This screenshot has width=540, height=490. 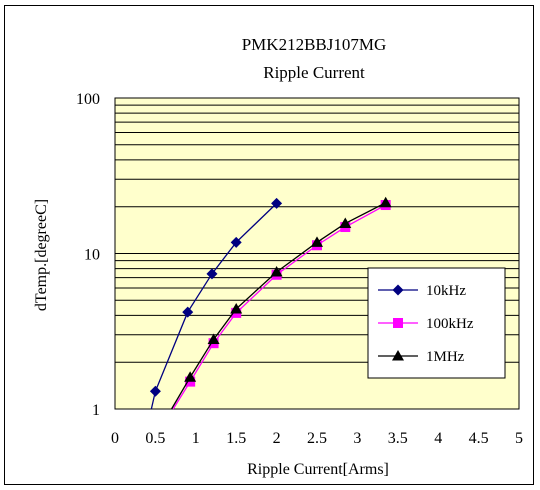 What do you see at coordinates (357, 438) in the screenshot?
I see `x-tick-label: 3` at bounding box center [357, 438].